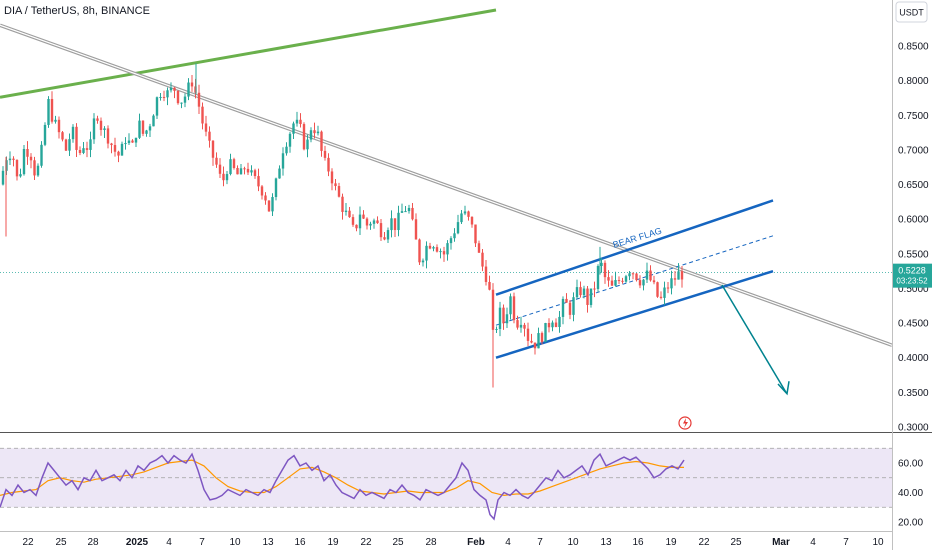 The width and height of the screenshot is (932, 550). Describe the element at coordinates (137, 542) in the screenshot. I see `time-tick-label: 2025` at that location.